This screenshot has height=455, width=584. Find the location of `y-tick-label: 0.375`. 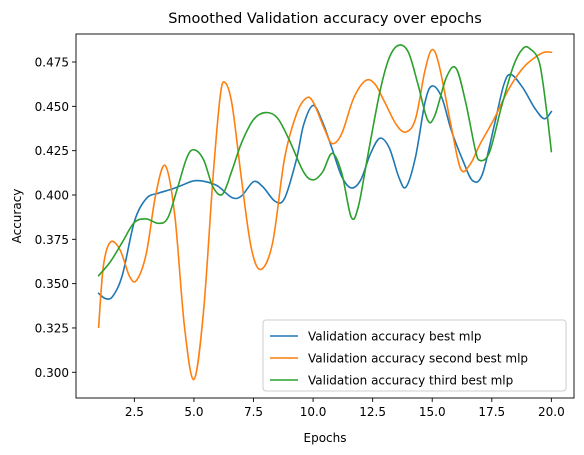

y-tick-label: 0.375 is located at coordinates (52, 240).